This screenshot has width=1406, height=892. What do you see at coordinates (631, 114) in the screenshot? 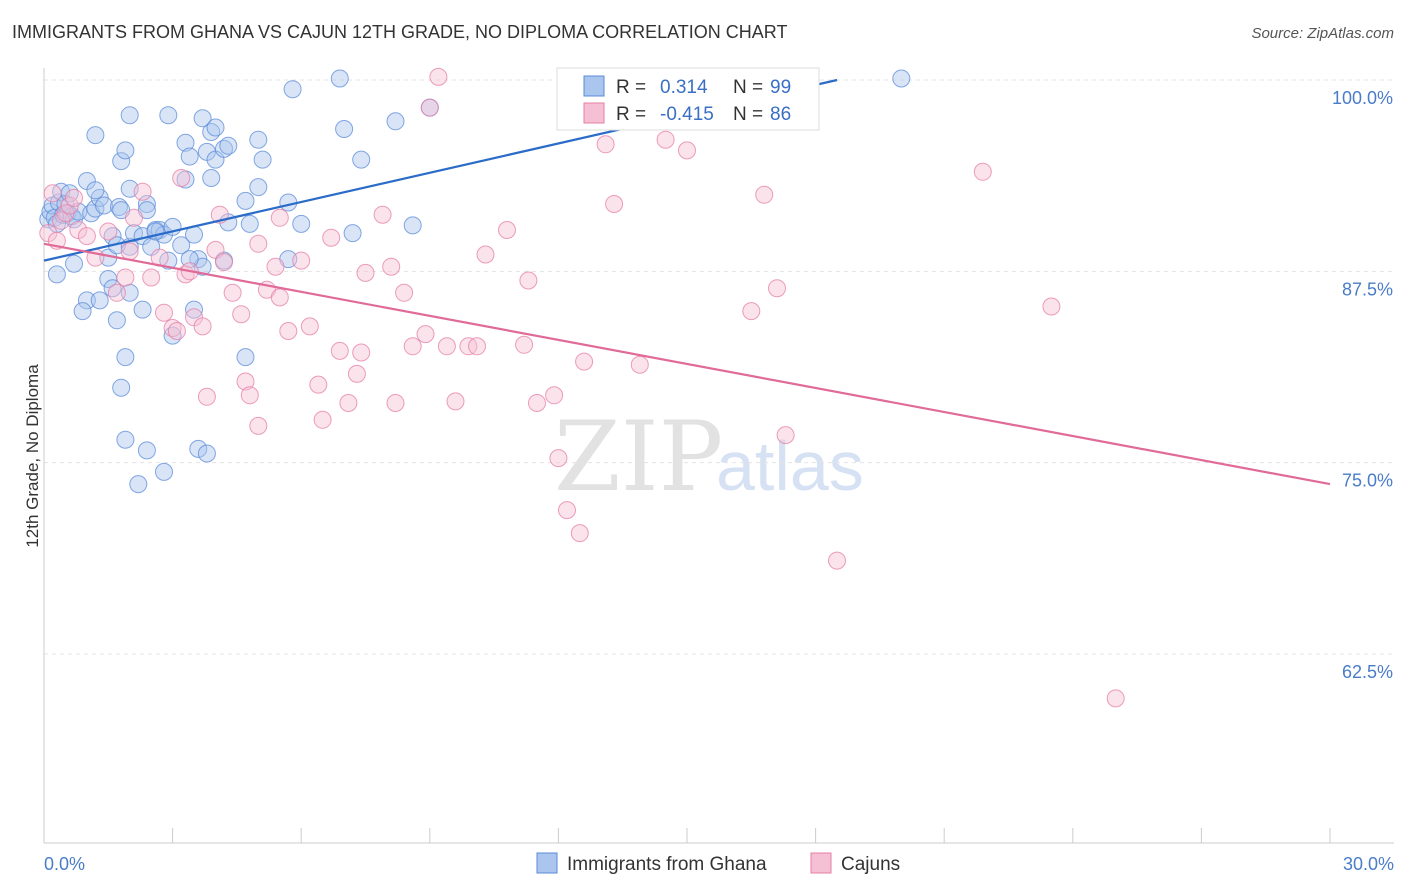
I see `legend-r-label-2: R =` at bounding box center [631, 114].